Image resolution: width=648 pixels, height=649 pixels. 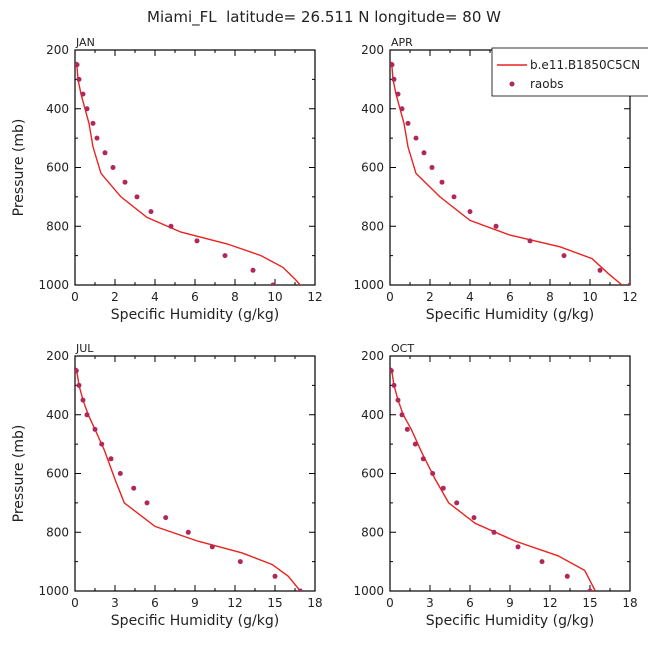 What do you see at coordinates (274, 297) in the screenshot?
I see `x-tick-label: 10` at bounding box center [274, 297].